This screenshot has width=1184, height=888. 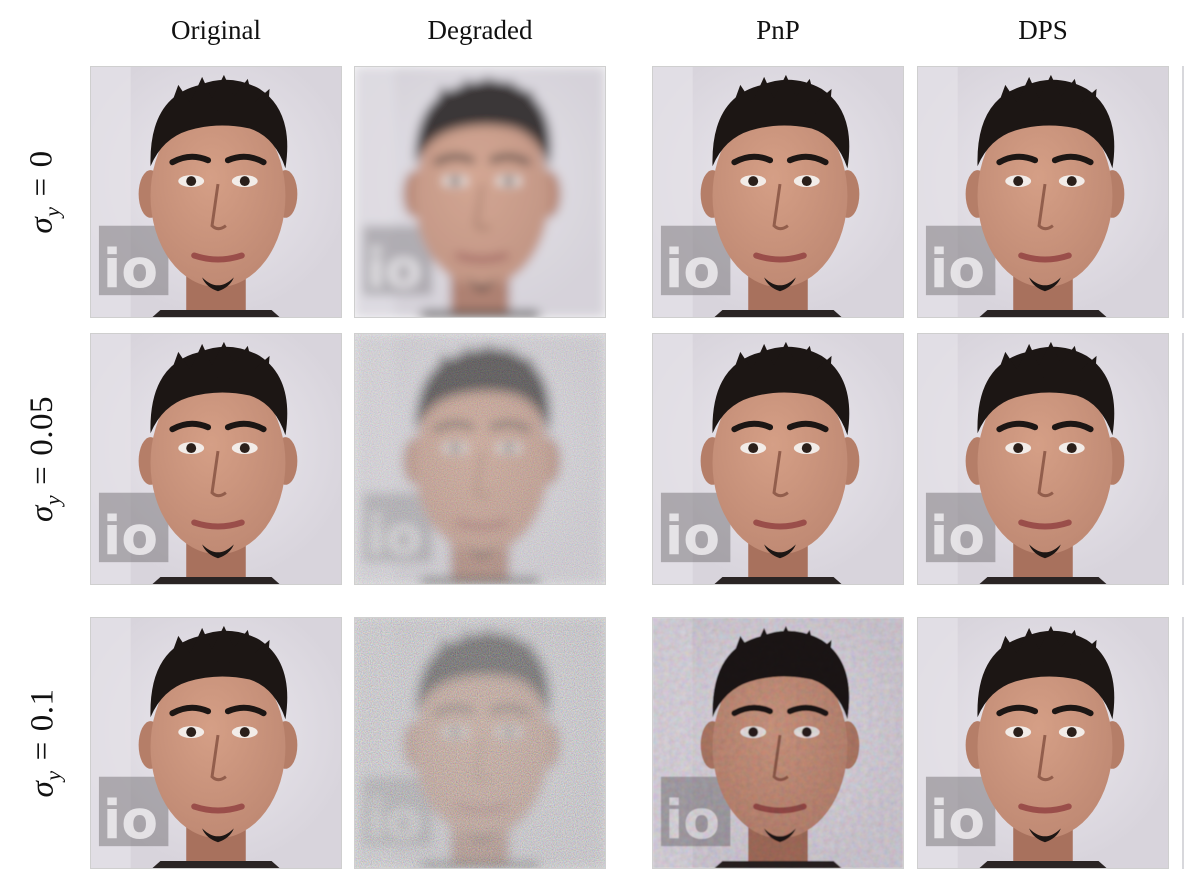 I want to click on row-label-value: 0, so click(x=41, y=159).